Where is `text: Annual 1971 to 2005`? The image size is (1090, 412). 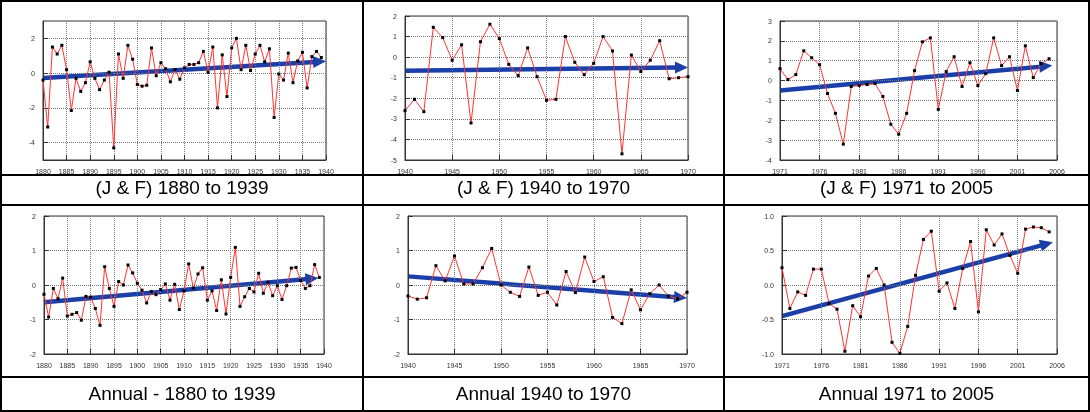
text: Annual 1971 to 2005 is located at coordinates (906, 393).